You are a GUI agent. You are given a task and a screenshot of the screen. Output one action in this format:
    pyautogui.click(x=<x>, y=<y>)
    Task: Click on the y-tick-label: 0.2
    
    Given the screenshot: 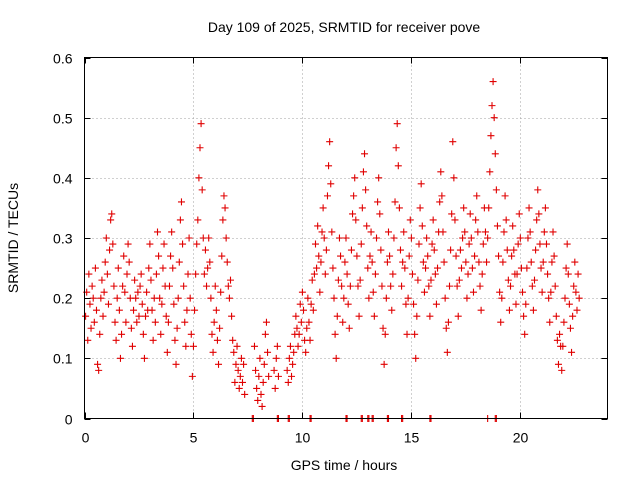 What is the action you would take?
    pyautogui.click(x=63, y=299)
    